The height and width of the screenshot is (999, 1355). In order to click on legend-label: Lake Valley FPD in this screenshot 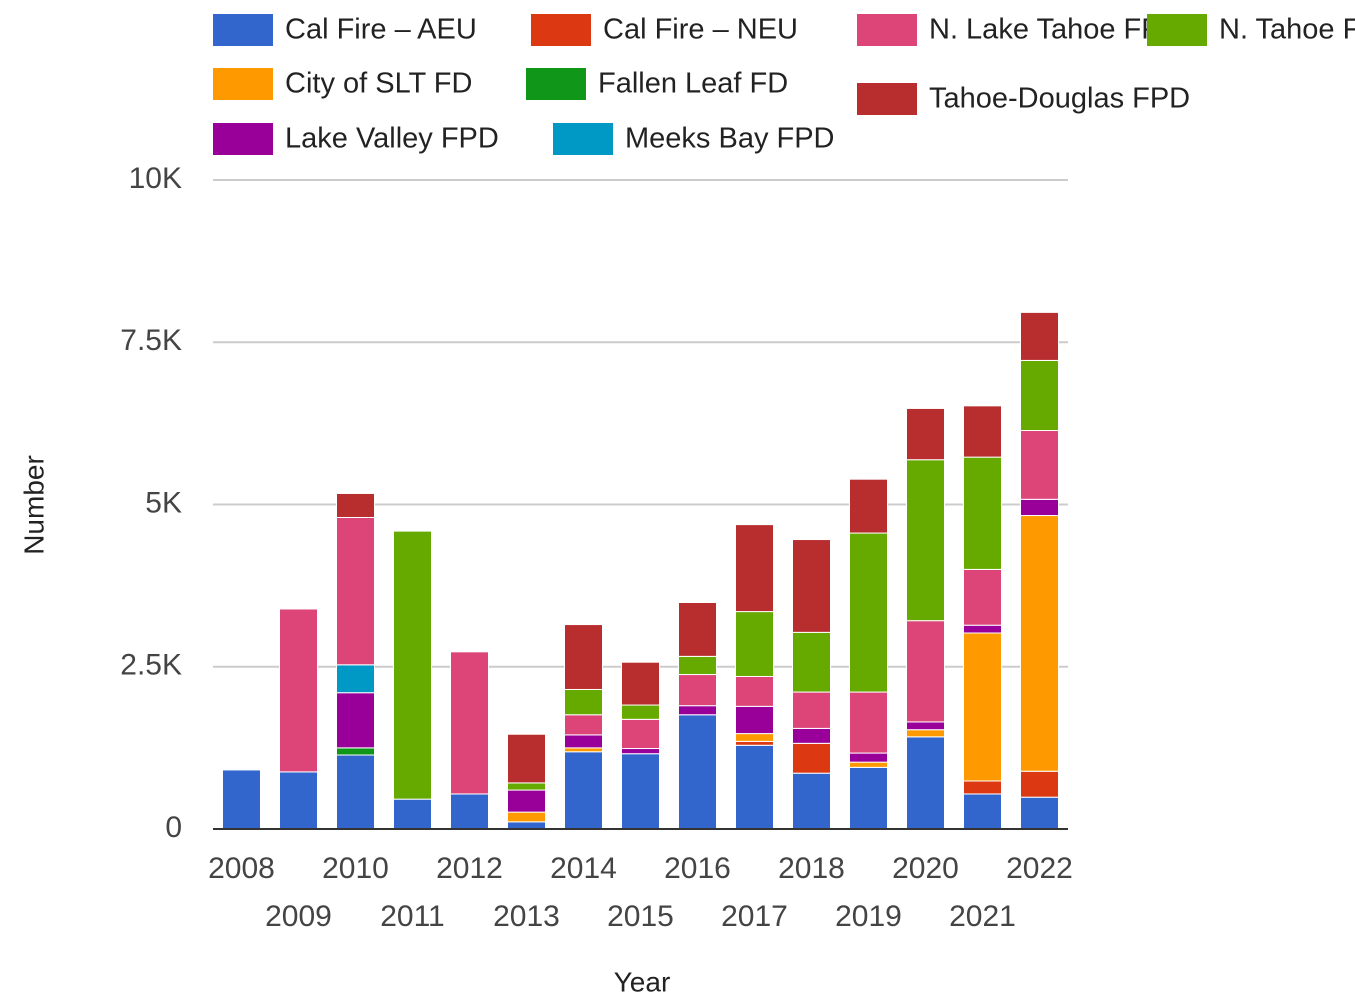, I will do `click(392, 139)`.